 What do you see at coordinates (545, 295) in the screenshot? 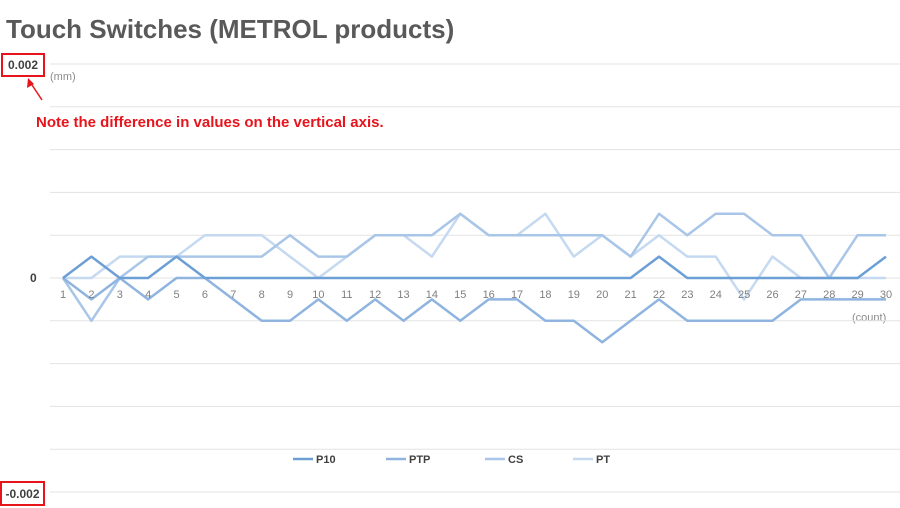
I see `x-tick-label: 18` at bounding box center [545, 295].